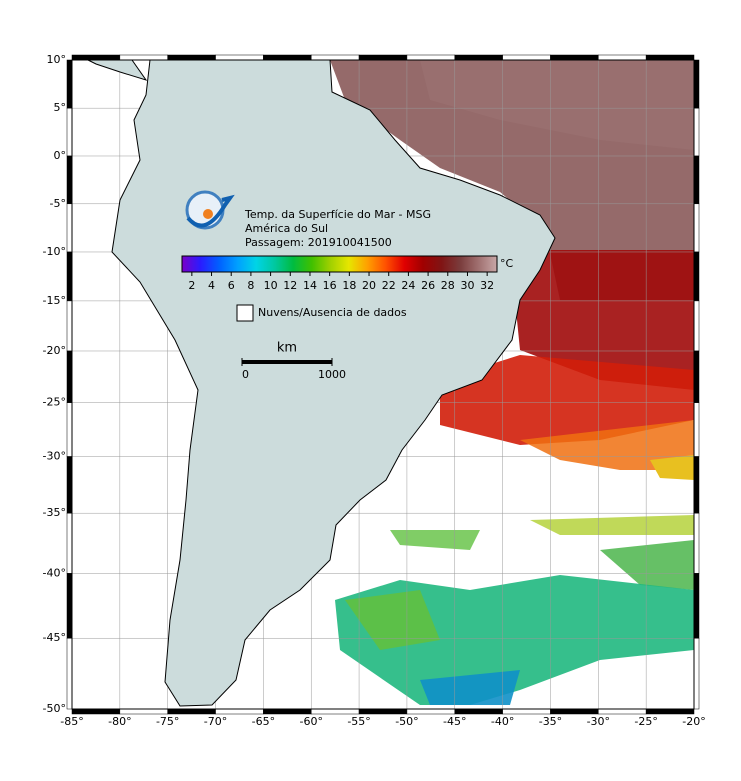 This screenshot has height=781, width=741. Describe the element at coordinates (454, 721) in the screenshot. I see `lon-tick-label: -45°` at that location.